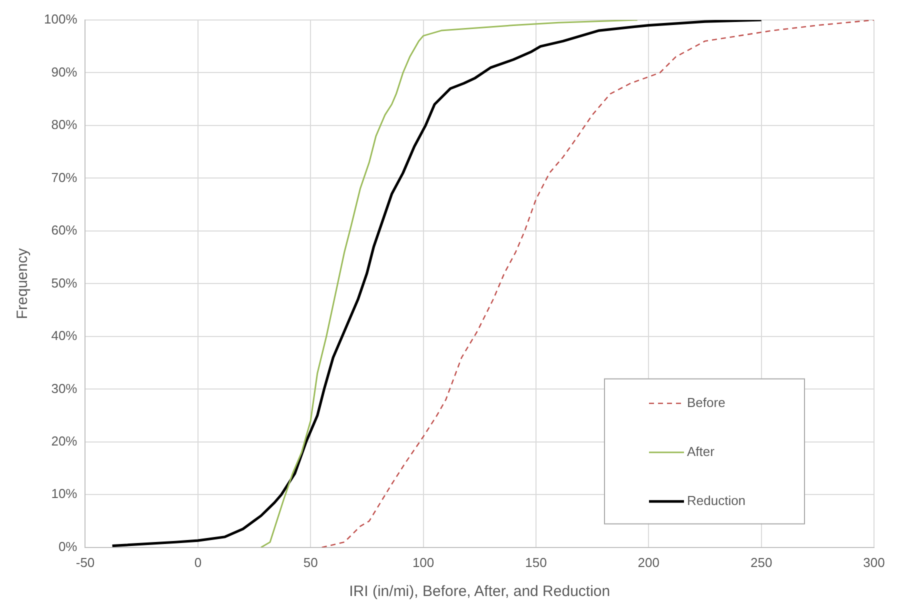 This screenshot has width=904, height=607. I want to click on y-tick-label: 100%, so click(61, 19).